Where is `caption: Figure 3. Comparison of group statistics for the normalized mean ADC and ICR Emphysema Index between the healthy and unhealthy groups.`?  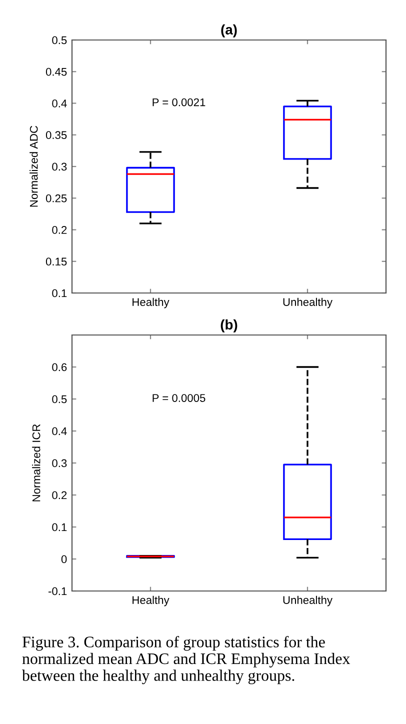
caption: Figure 3. Comparison of group statistics for the normalized mean ADC and ICR Emphysema Index between the healthy and unhealthy groups. is located at coordinates (186, 660).